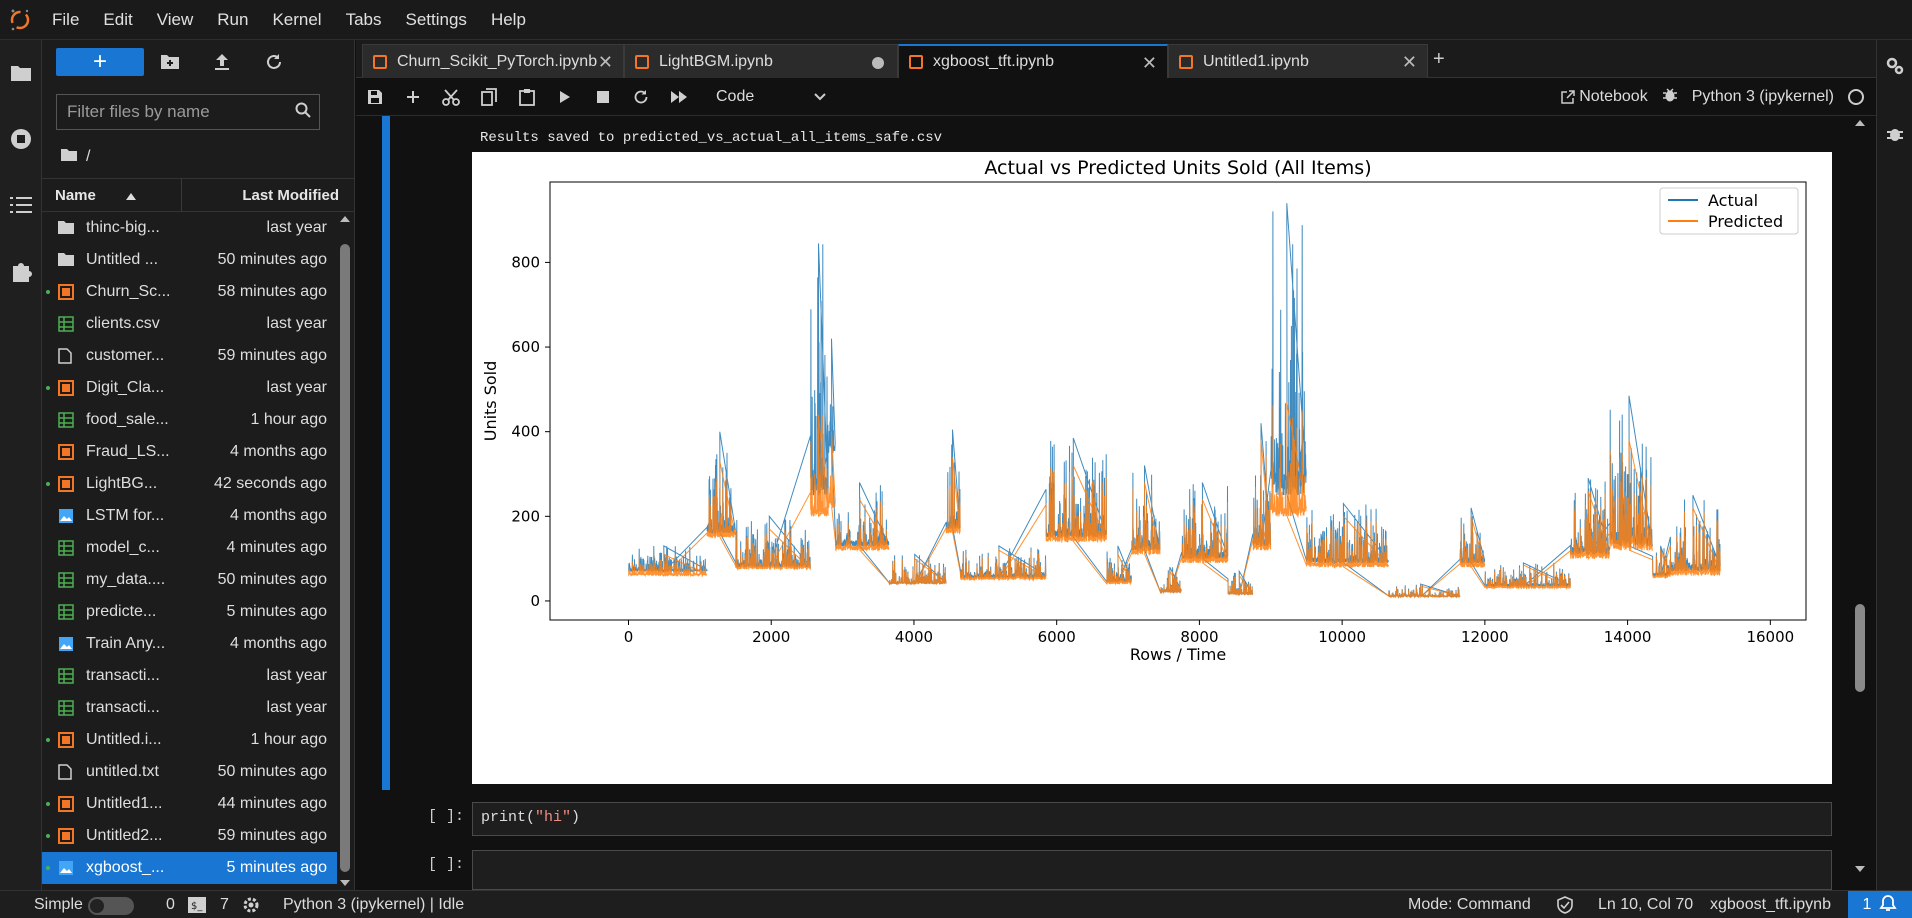  What do you see at coordinates (189, 516) in the screenshot?
I see `file-item: LSTM for... 4 months ago` at bounding box center [189, 516].